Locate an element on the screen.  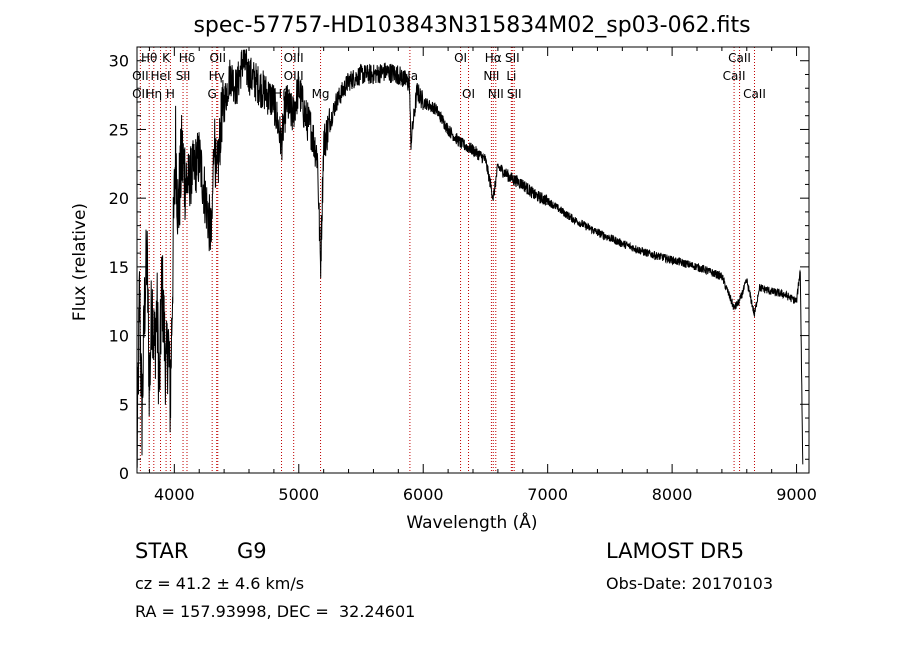
coordinates: RA = 157.93998, DEC = 32.24601 is located at coordinates (275, 611).